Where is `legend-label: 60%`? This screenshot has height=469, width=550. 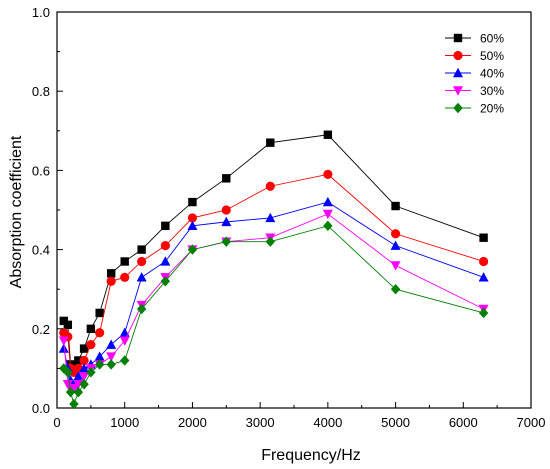 legend-label: 60% is located at coordinates (492, 39).